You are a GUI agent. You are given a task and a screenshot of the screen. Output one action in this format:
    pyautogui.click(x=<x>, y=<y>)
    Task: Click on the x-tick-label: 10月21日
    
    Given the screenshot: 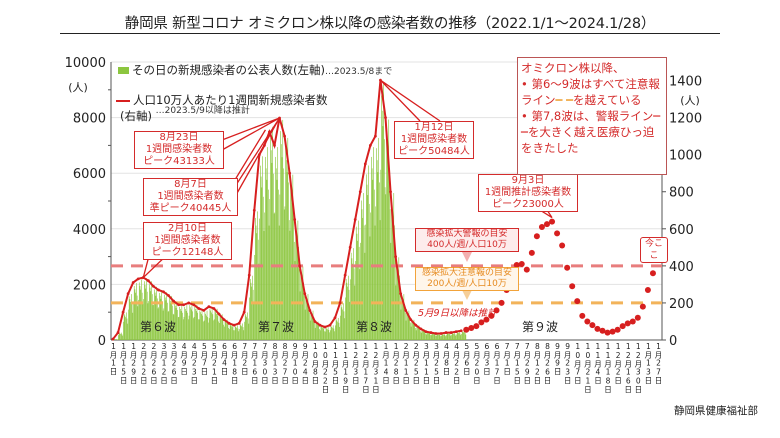 What is the action you would take?
    pyautogui.click(x=588, y=367)
    